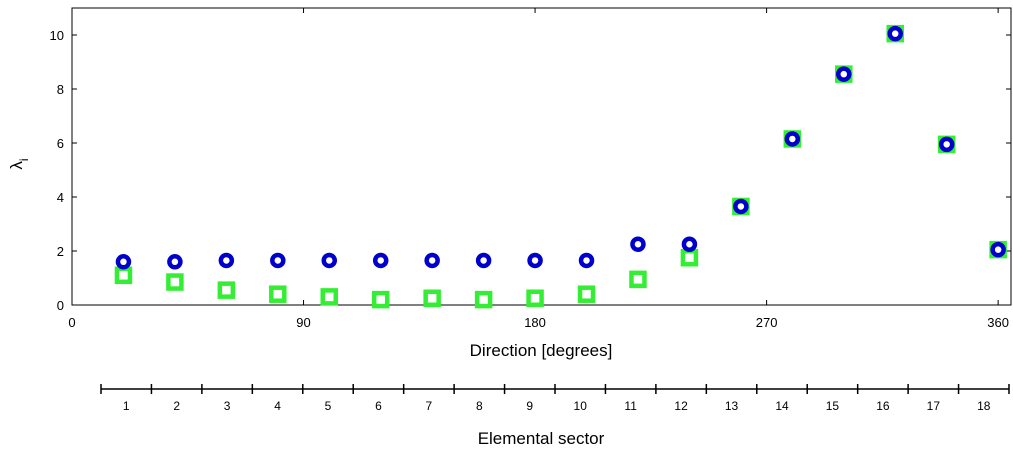 The width and height of the screenshot is (1013, 450). Describe the element at coordinates (126, 406) in the screenshot. I see `sector-tick-label: 1` at that location.